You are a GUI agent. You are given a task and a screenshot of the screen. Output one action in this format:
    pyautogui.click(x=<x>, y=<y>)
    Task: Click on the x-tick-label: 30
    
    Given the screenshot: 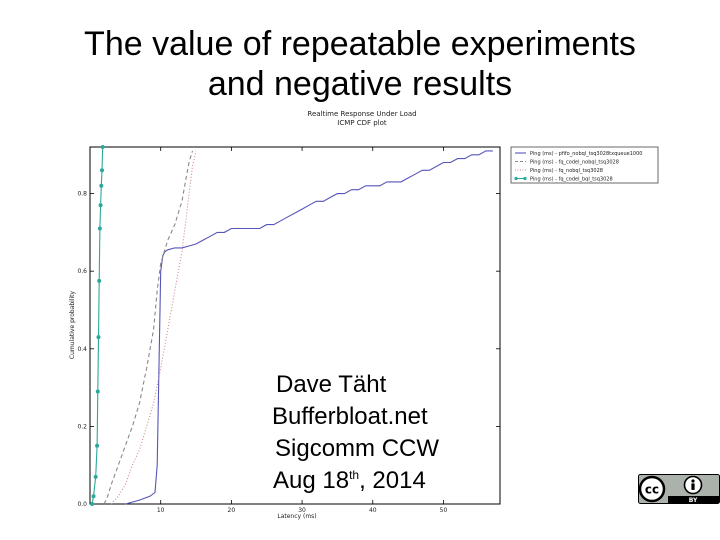 What is the action you would take?
    pyautogui.click(x=302, y=510)
    